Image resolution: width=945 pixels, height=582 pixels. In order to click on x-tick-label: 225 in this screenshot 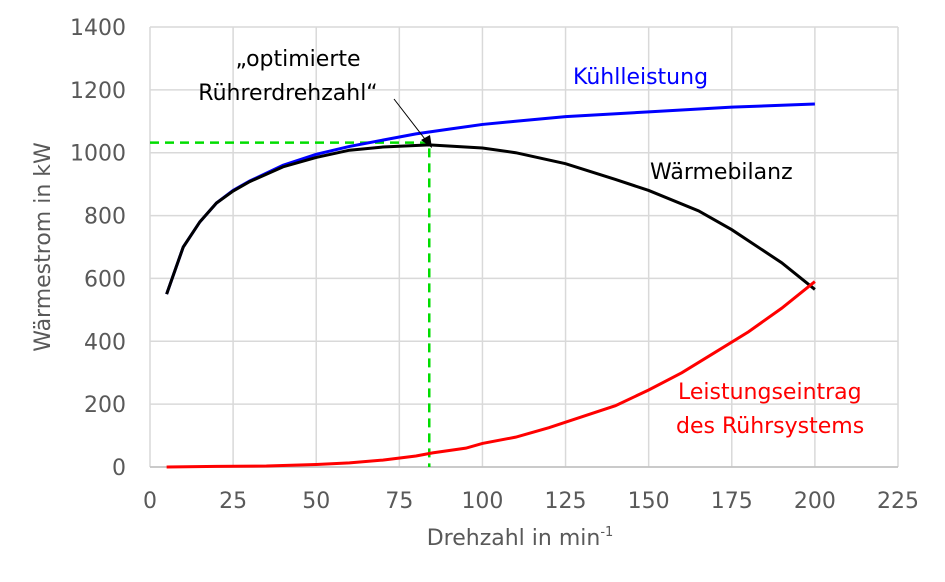, I will do `click(898, 501)`.